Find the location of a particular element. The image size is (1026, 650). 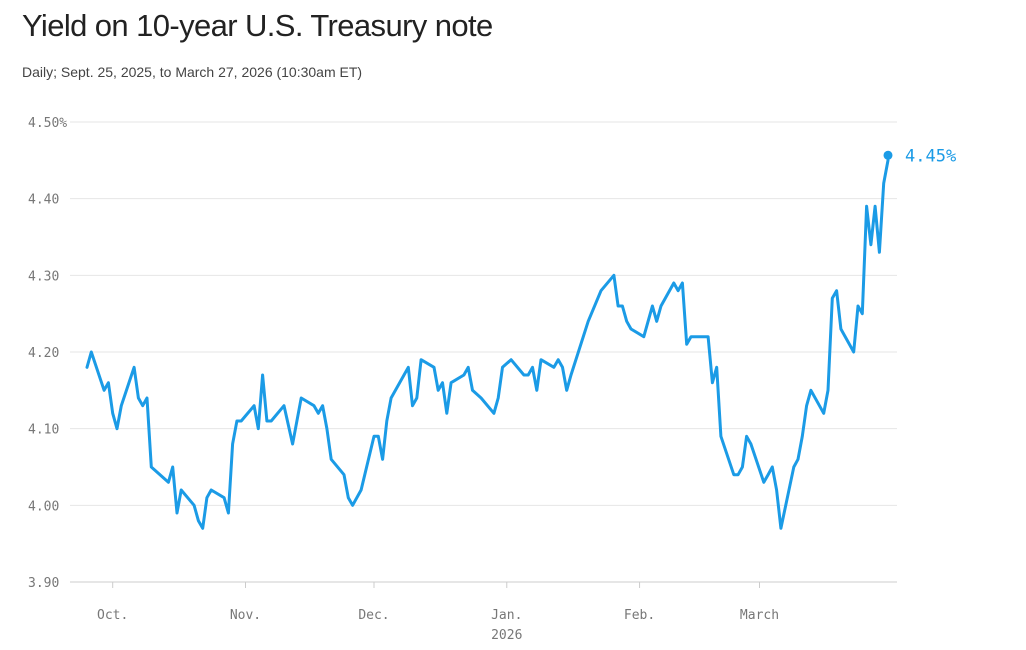

x-tick-sublabel: 2026 is located at coordinates (506, 635).